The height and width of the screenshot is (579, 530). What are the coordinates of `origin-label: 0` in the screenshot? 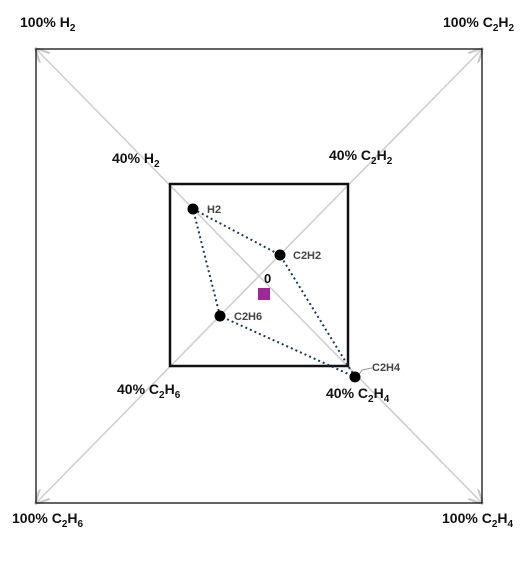 It's located at (267, 278).